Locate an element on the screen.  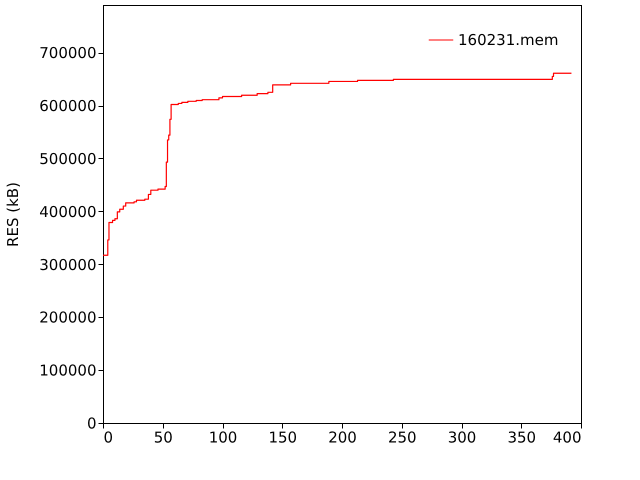
x-tick-label: 400 is located at coordinates (567, 437).